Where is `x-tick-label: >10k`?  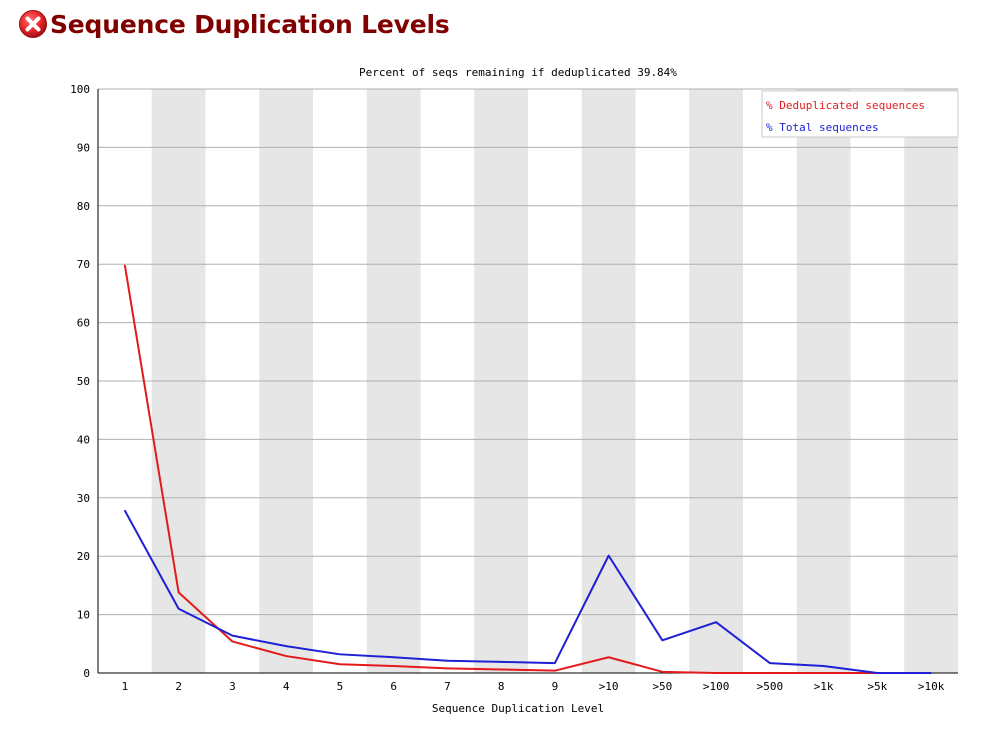 x-tick-label: >10k is located at coordinates (931, 686).